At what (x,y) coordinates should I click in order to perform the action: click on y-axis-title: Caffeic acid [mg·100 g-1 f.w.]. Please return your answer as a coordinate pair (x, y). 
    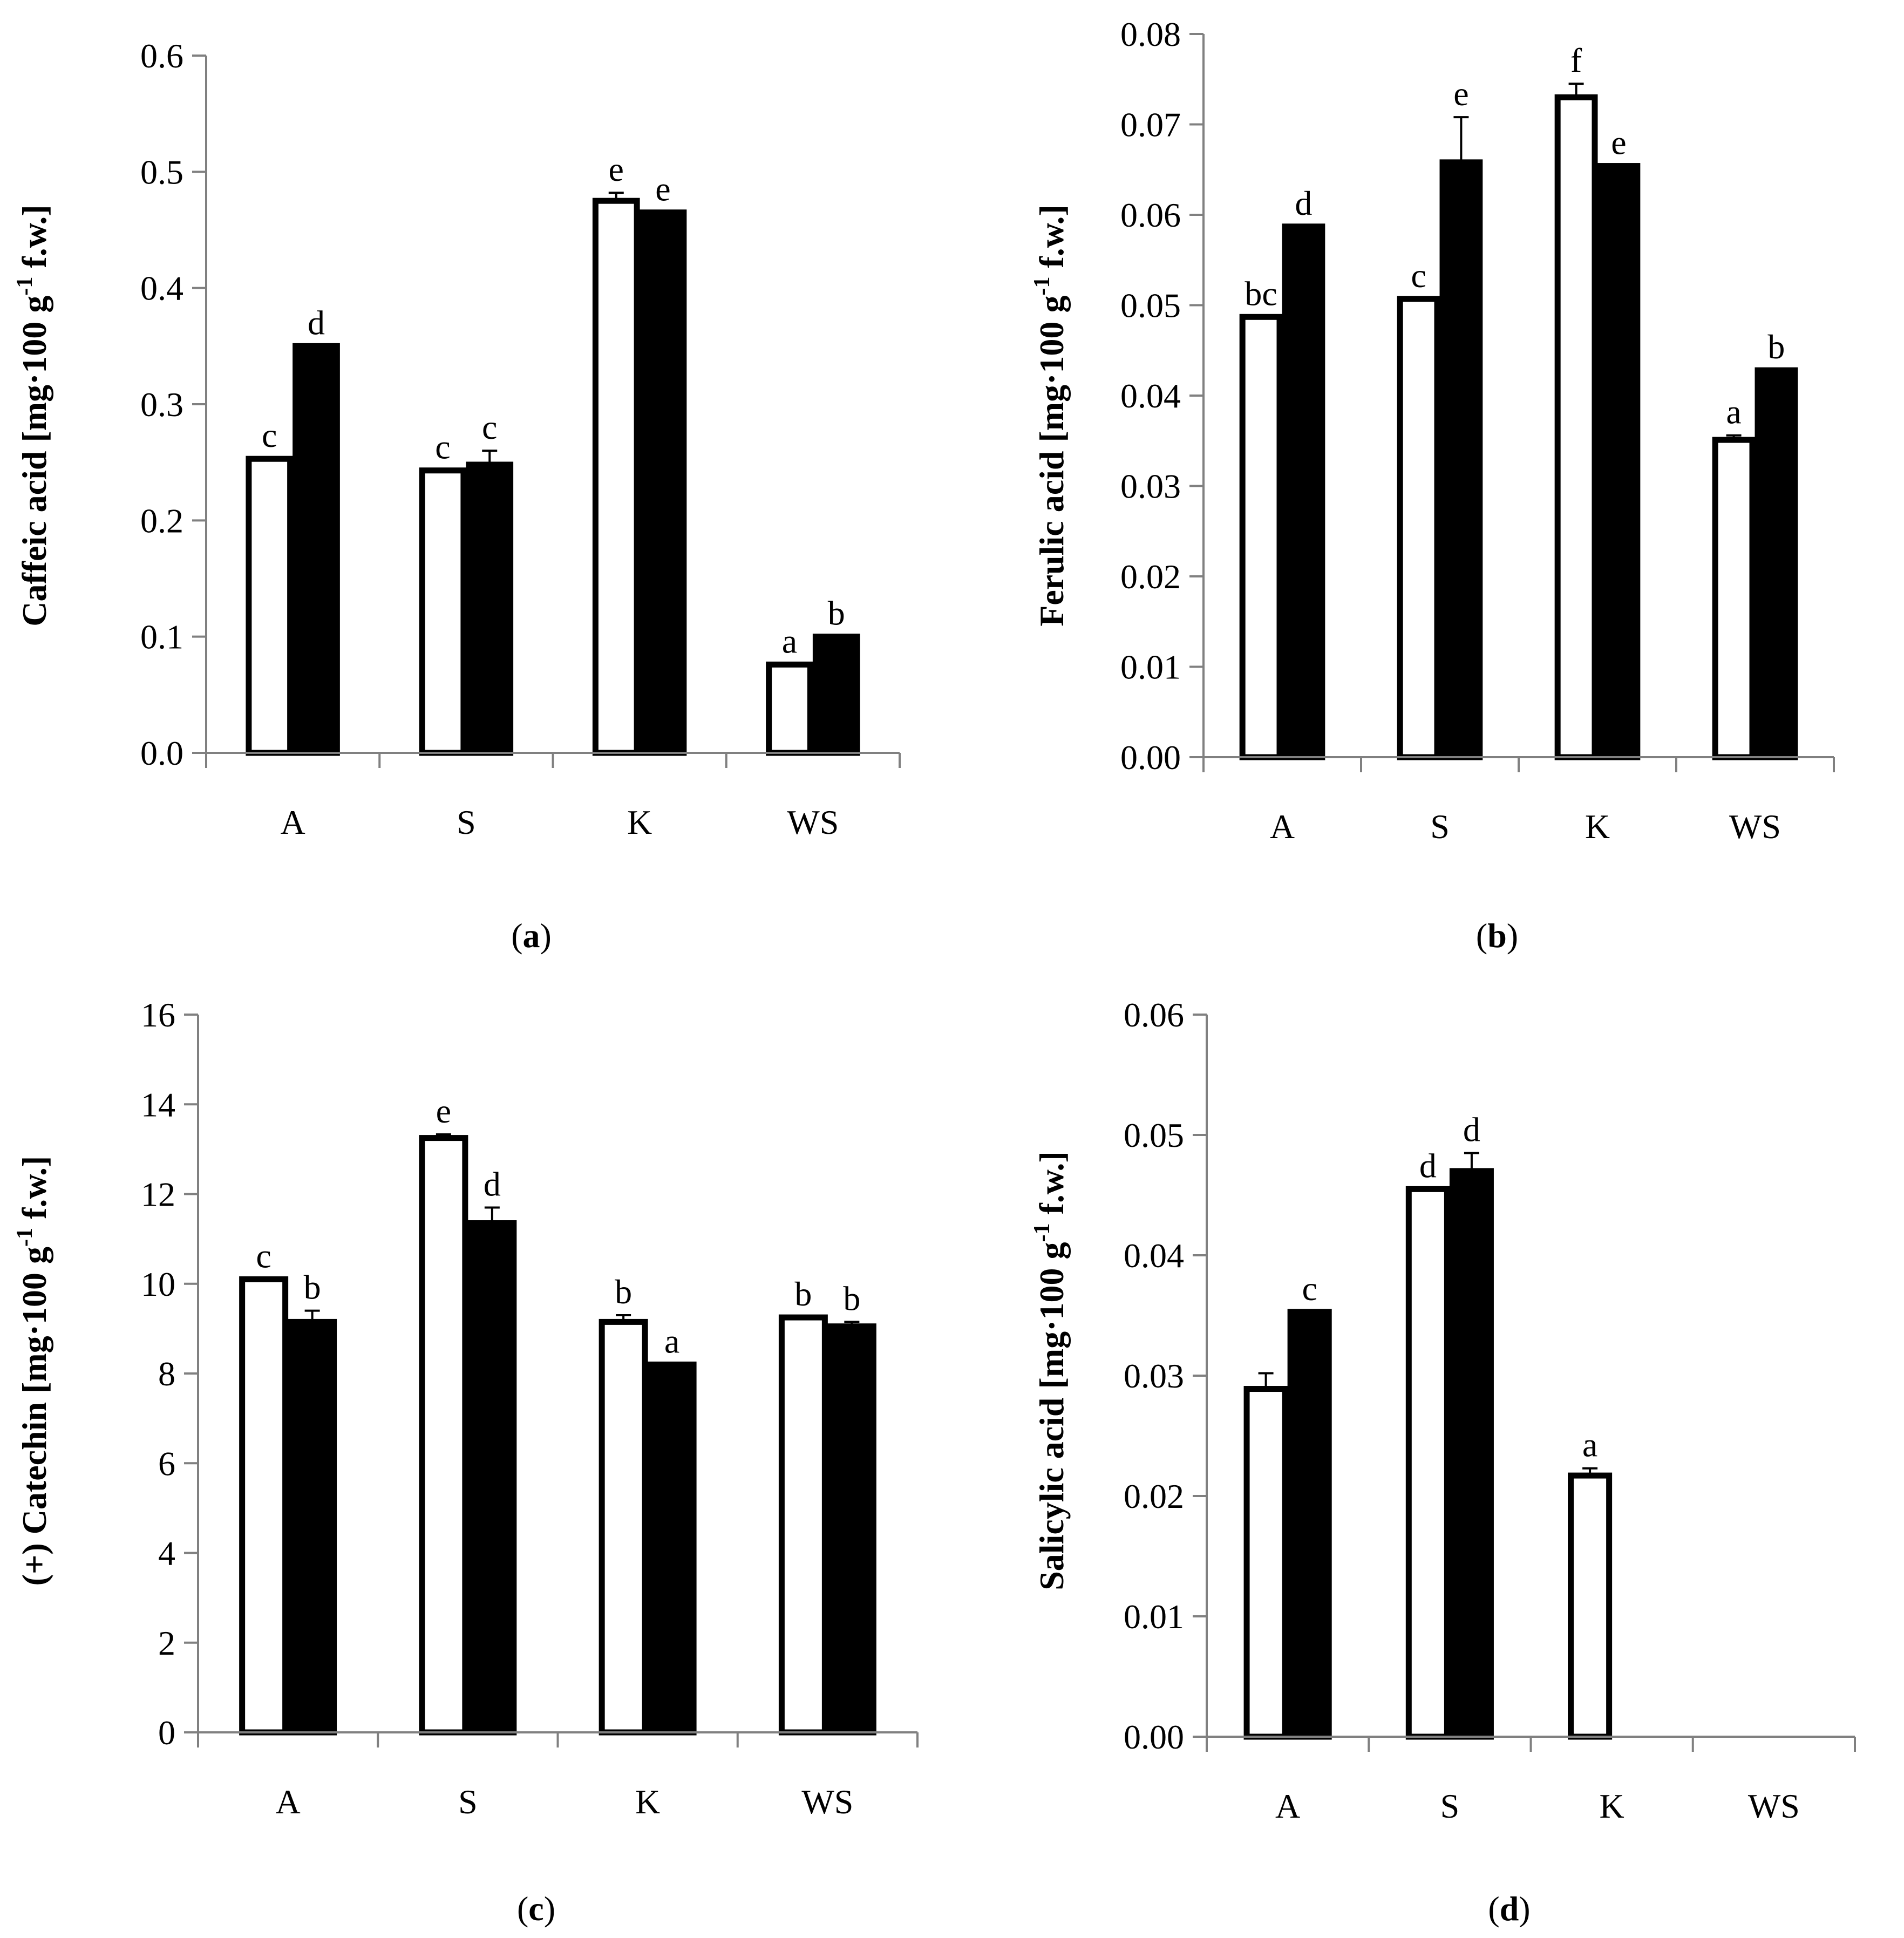
    Looking at the image, I should click on (32, 416).